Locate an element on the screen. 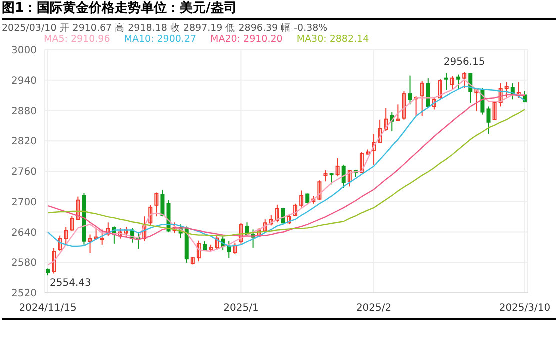  text: MA10: 2900.27 is located at coordinates (160, 39).